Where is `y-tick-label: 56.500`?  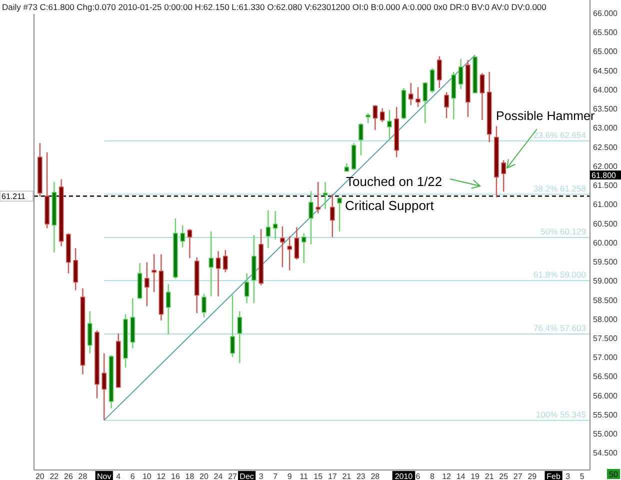
y-tick-label: 56.500 is located at coordinates (605, 377).